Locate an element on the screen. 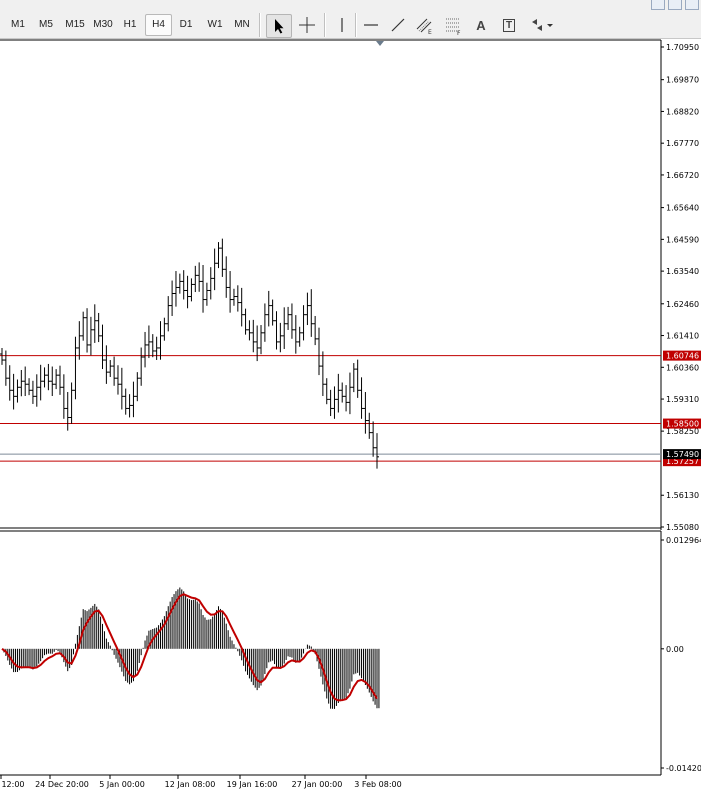 This screenshot has height=789, width=701. text-label-glyph: T is located at coordinates (509, 25).